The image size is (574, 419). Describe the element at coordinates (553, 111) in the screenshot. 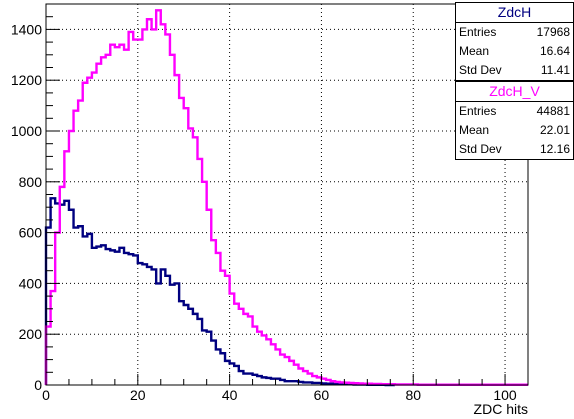

I see `stats-value: 44881` at that location.